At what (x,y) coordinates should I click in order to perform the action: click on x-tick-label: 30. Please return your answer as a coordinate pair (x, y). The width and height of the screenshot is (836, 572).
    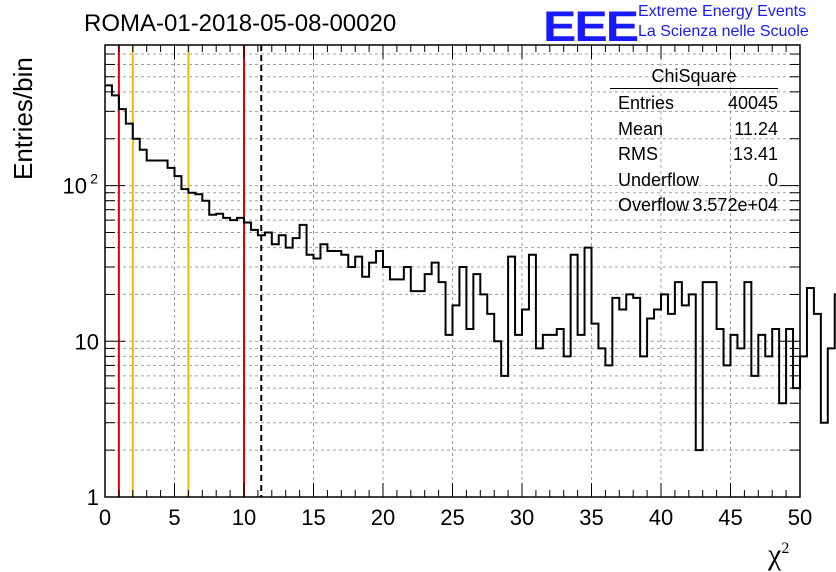
    Looking at the image, I should click on (522, 517).